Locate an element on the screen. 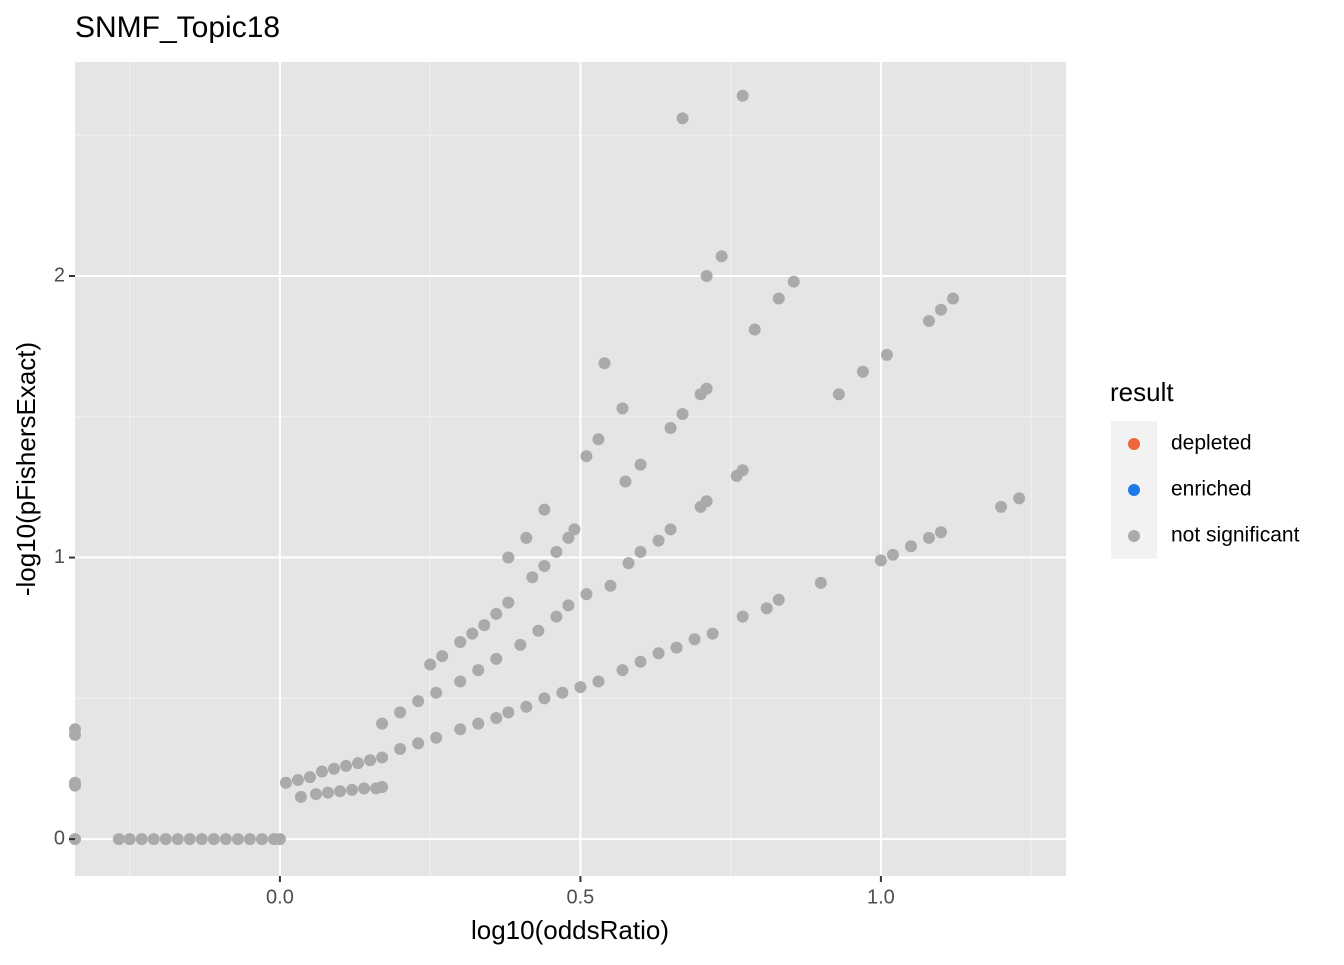 The width and height of the screenshot is (1344, 965). chart-title: SNMF_Topic18 is located at coordinates (177, 27).